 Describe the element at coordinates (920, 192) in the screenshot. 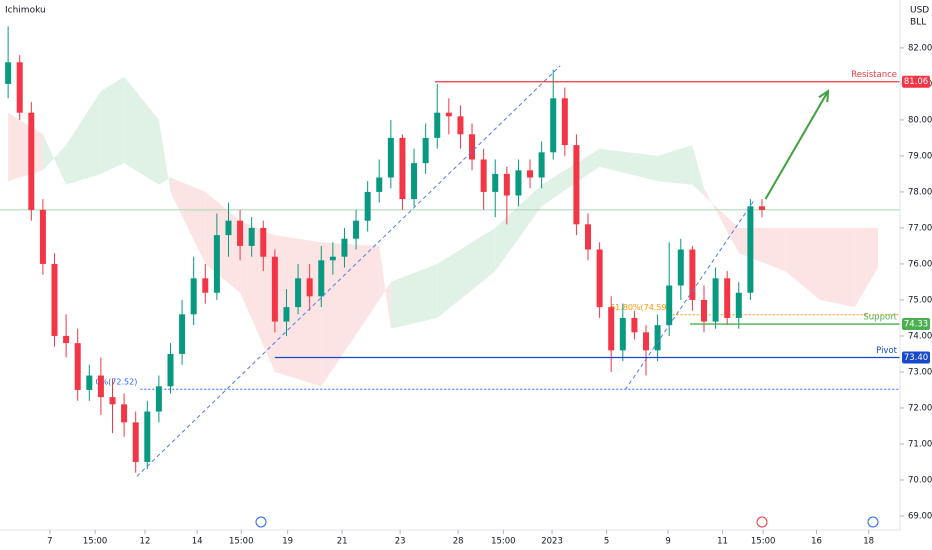

I see `y-tick-label: 78.00` at that location.